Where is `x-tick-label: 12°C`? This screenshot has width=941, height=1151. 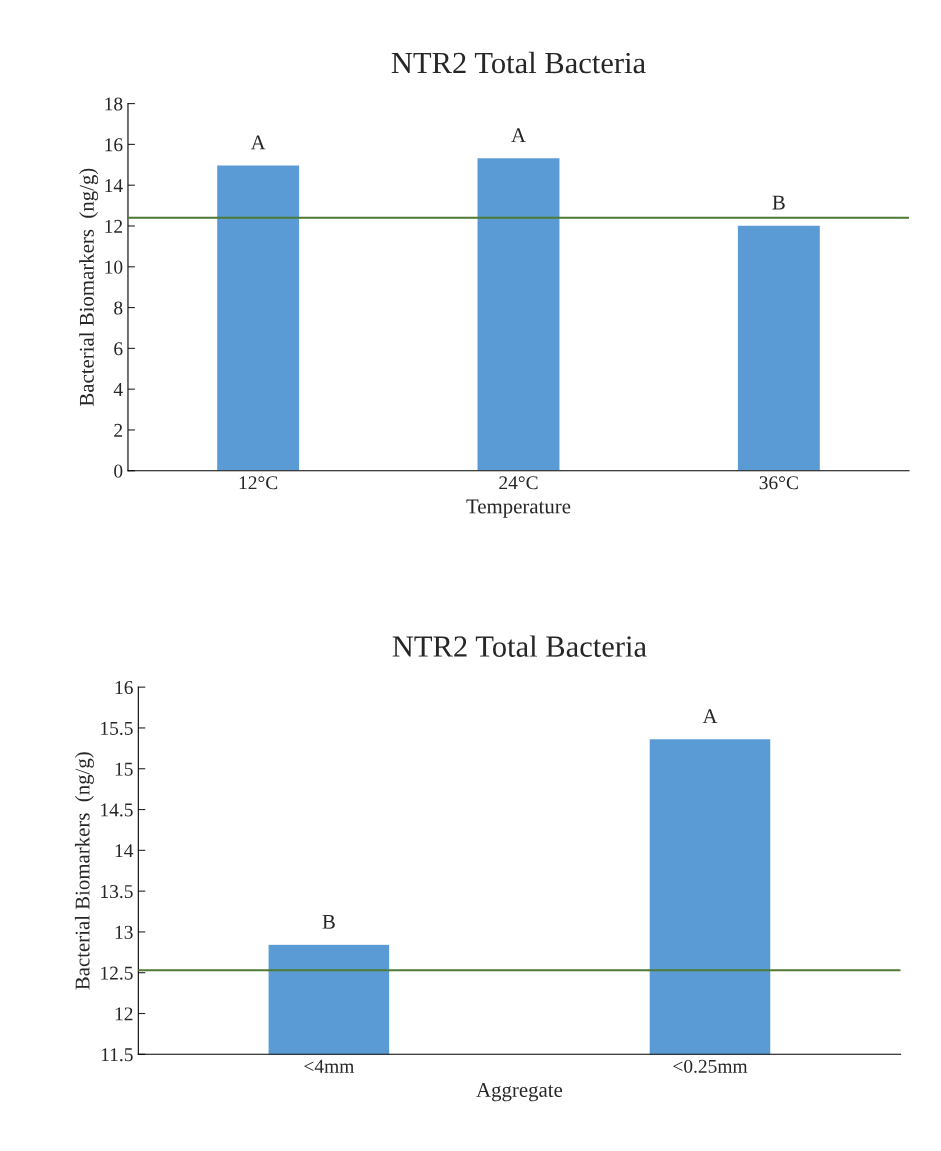
x-tick-label: 12°C is located at coordinates (258, 483).